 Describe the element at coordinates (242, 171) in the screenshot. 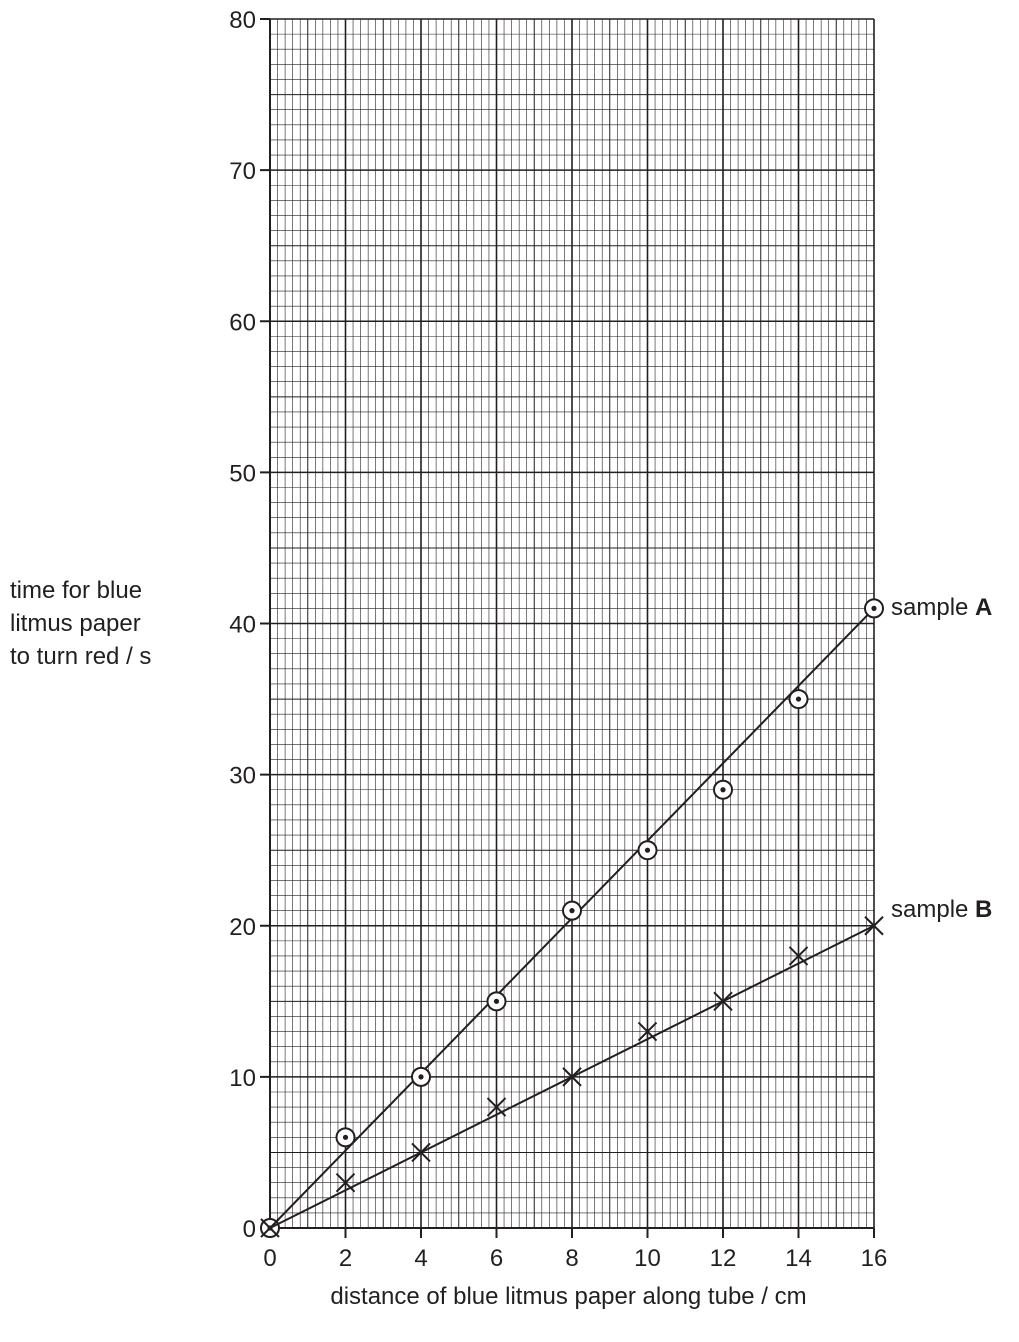

I see `y-tick-label: 70` at that location.